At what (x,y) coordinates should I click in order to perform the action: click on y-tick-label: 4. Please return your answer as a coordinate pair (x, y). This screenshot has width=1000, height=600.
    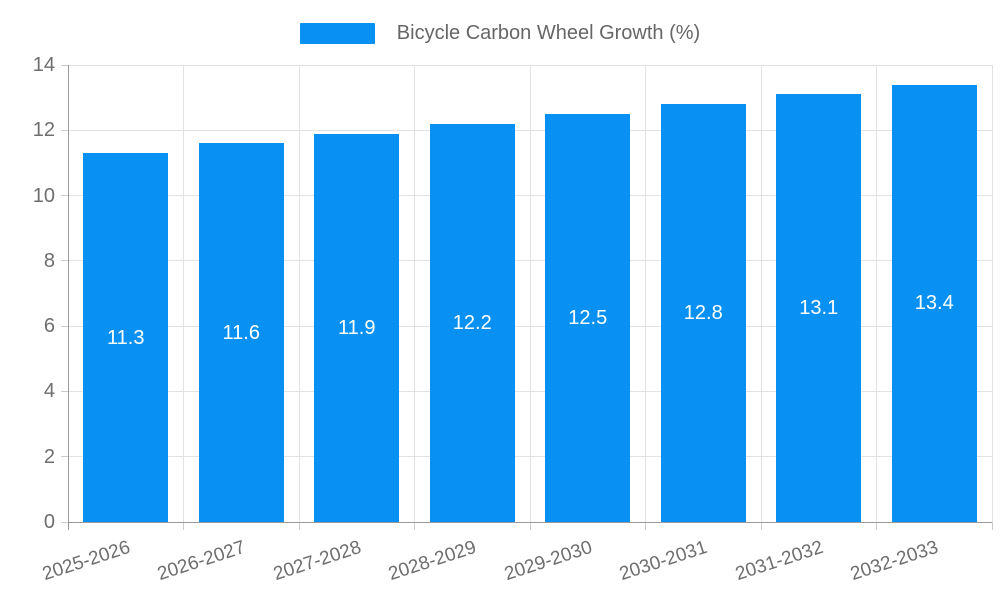
    Looking at the image, I should click on (49, 391).